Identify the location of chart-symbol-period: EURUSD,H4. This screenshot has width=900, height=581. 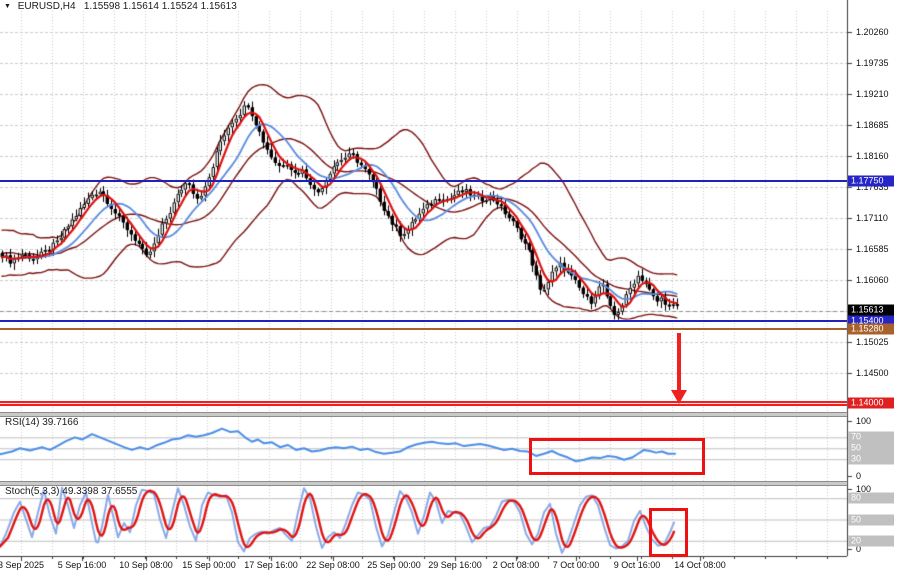
(46, 6).